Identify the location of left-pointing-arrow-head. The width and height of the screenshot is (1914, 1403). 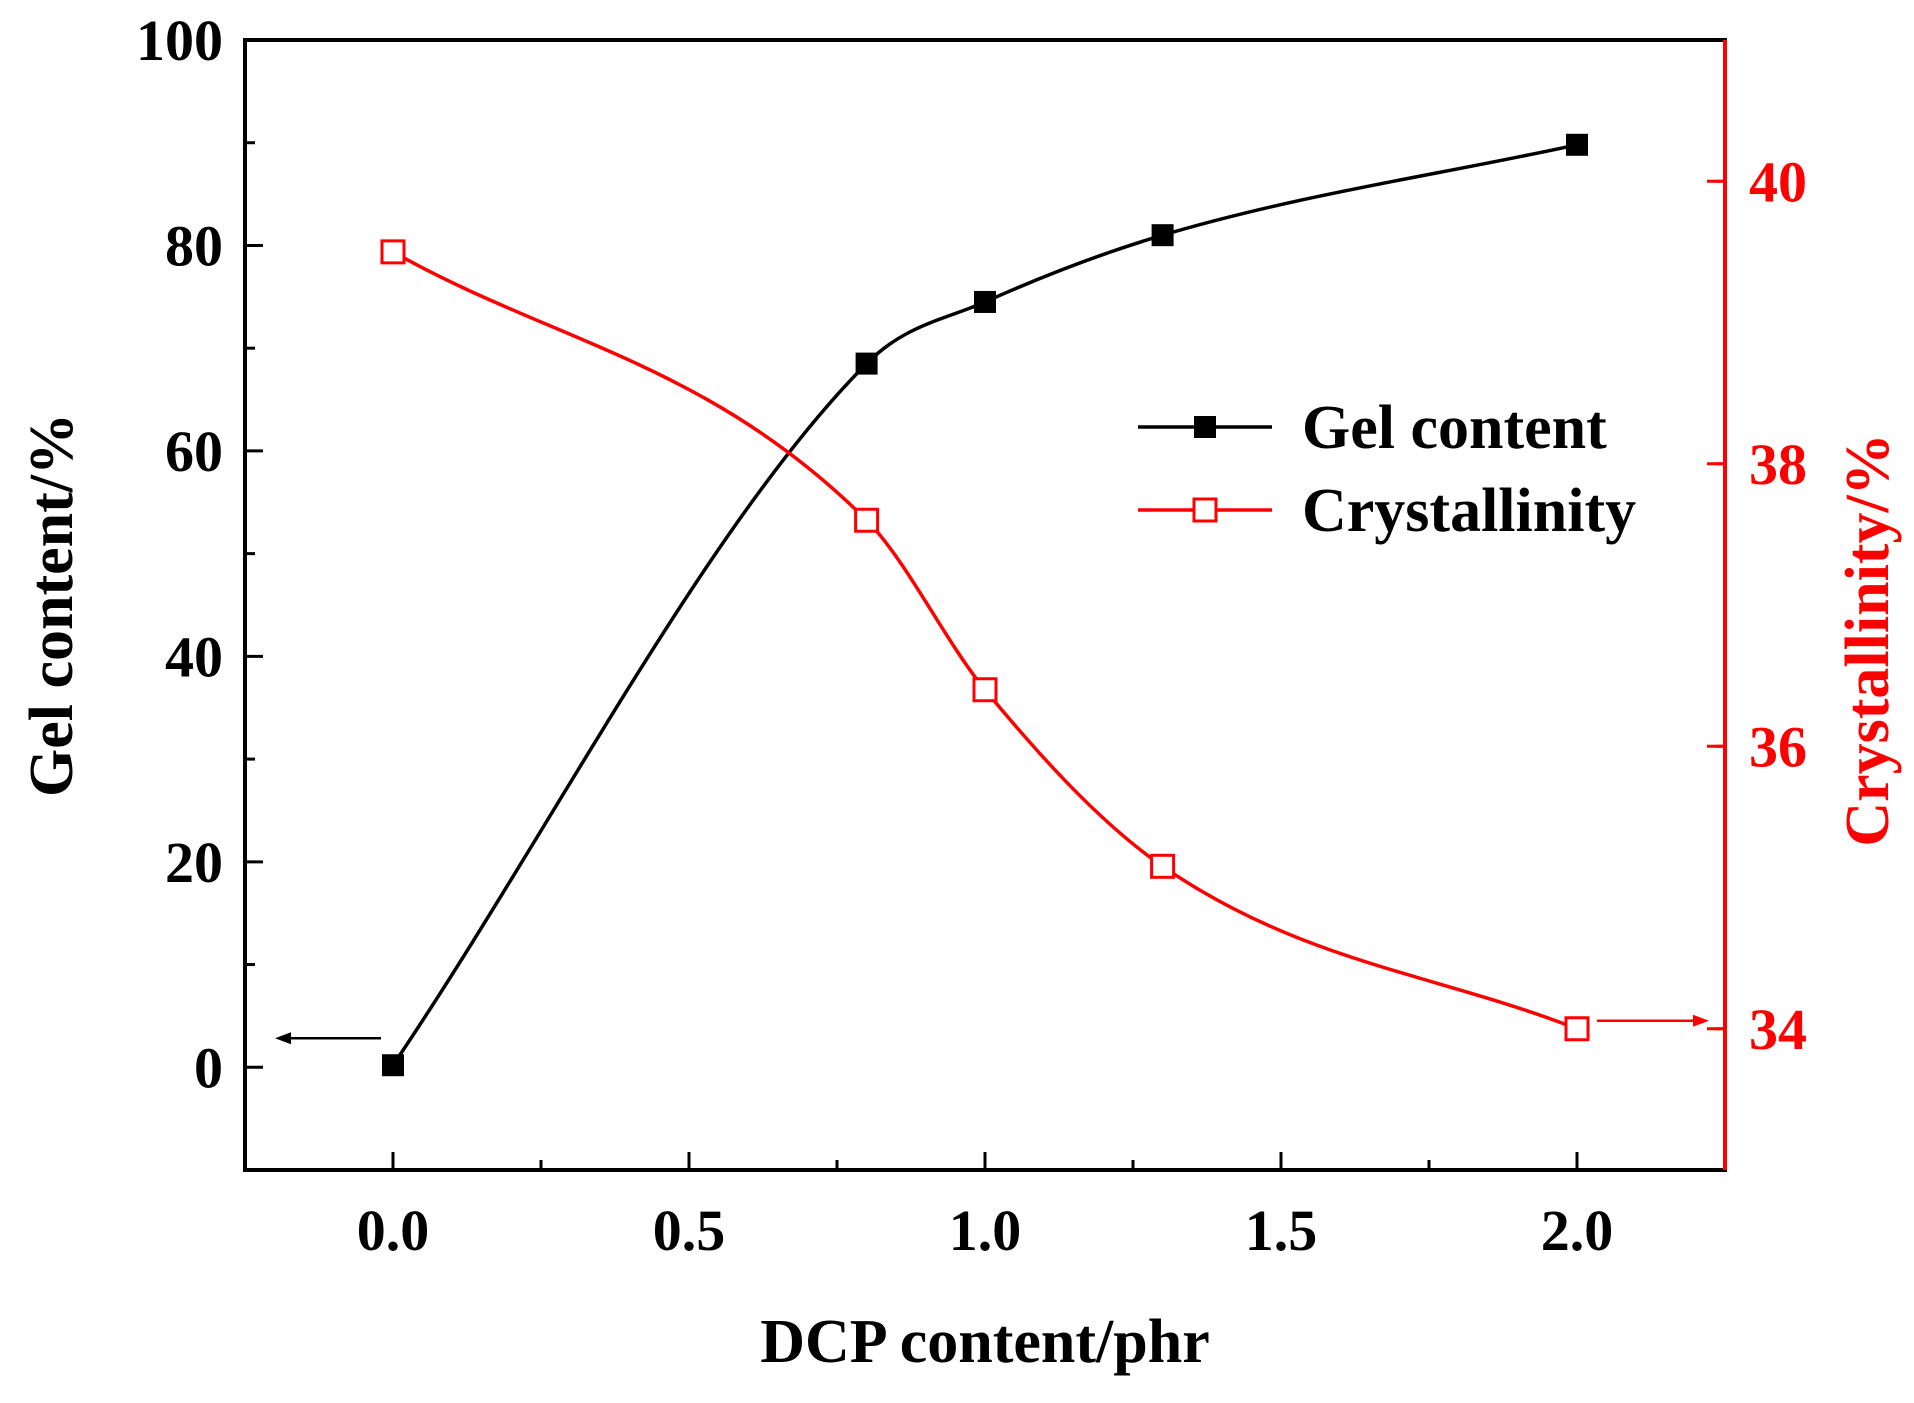
(283, 1038).